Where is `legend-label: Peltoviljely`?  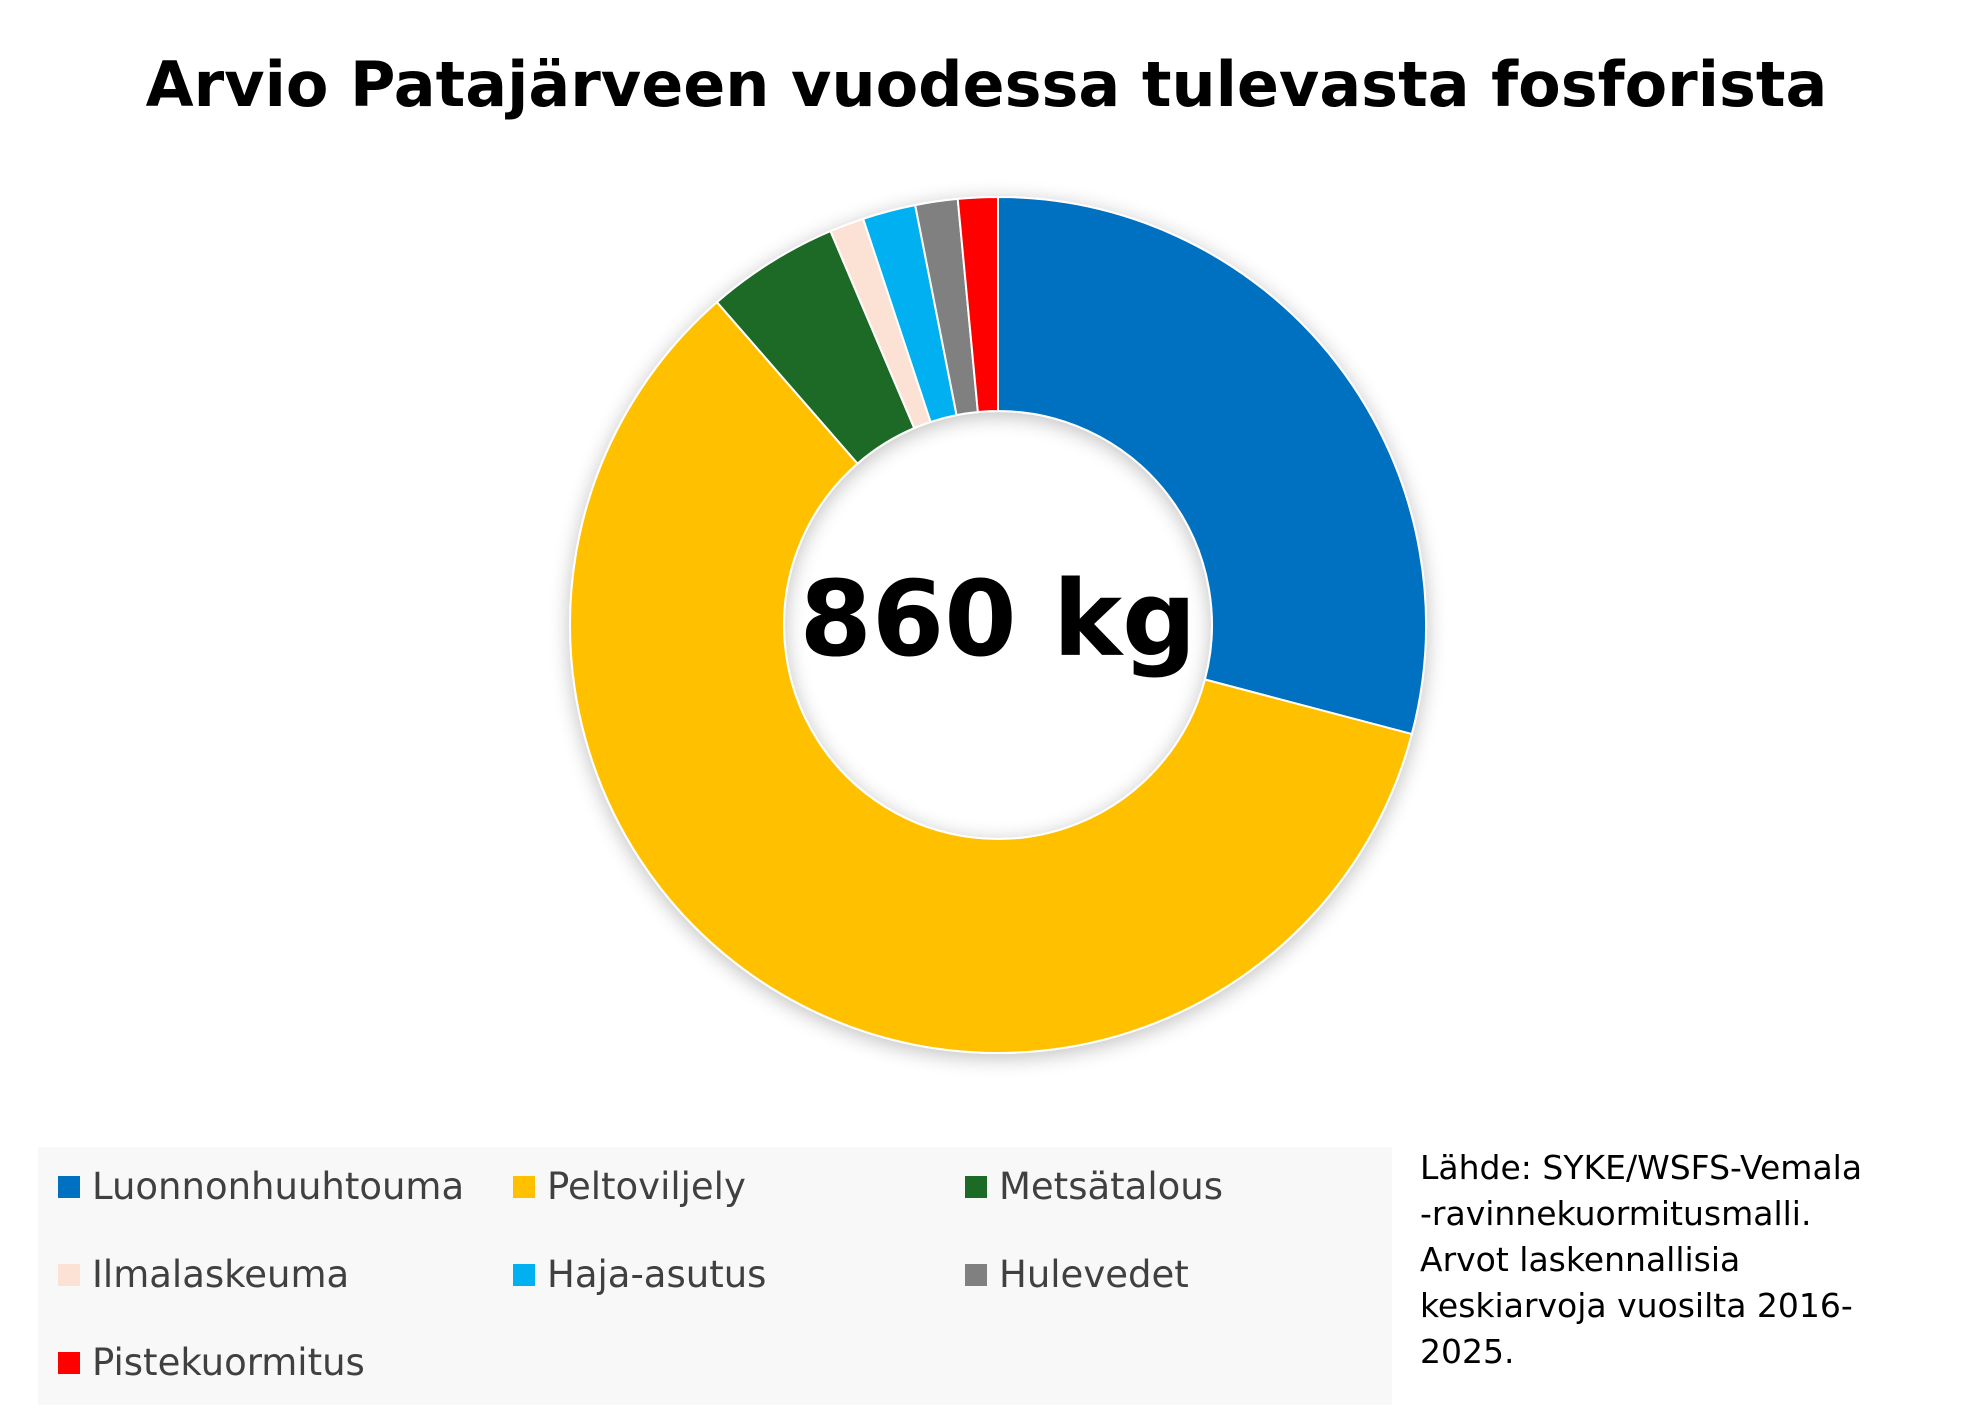 legend-label: Peltoviljely is located at coordinates (646, 1186).